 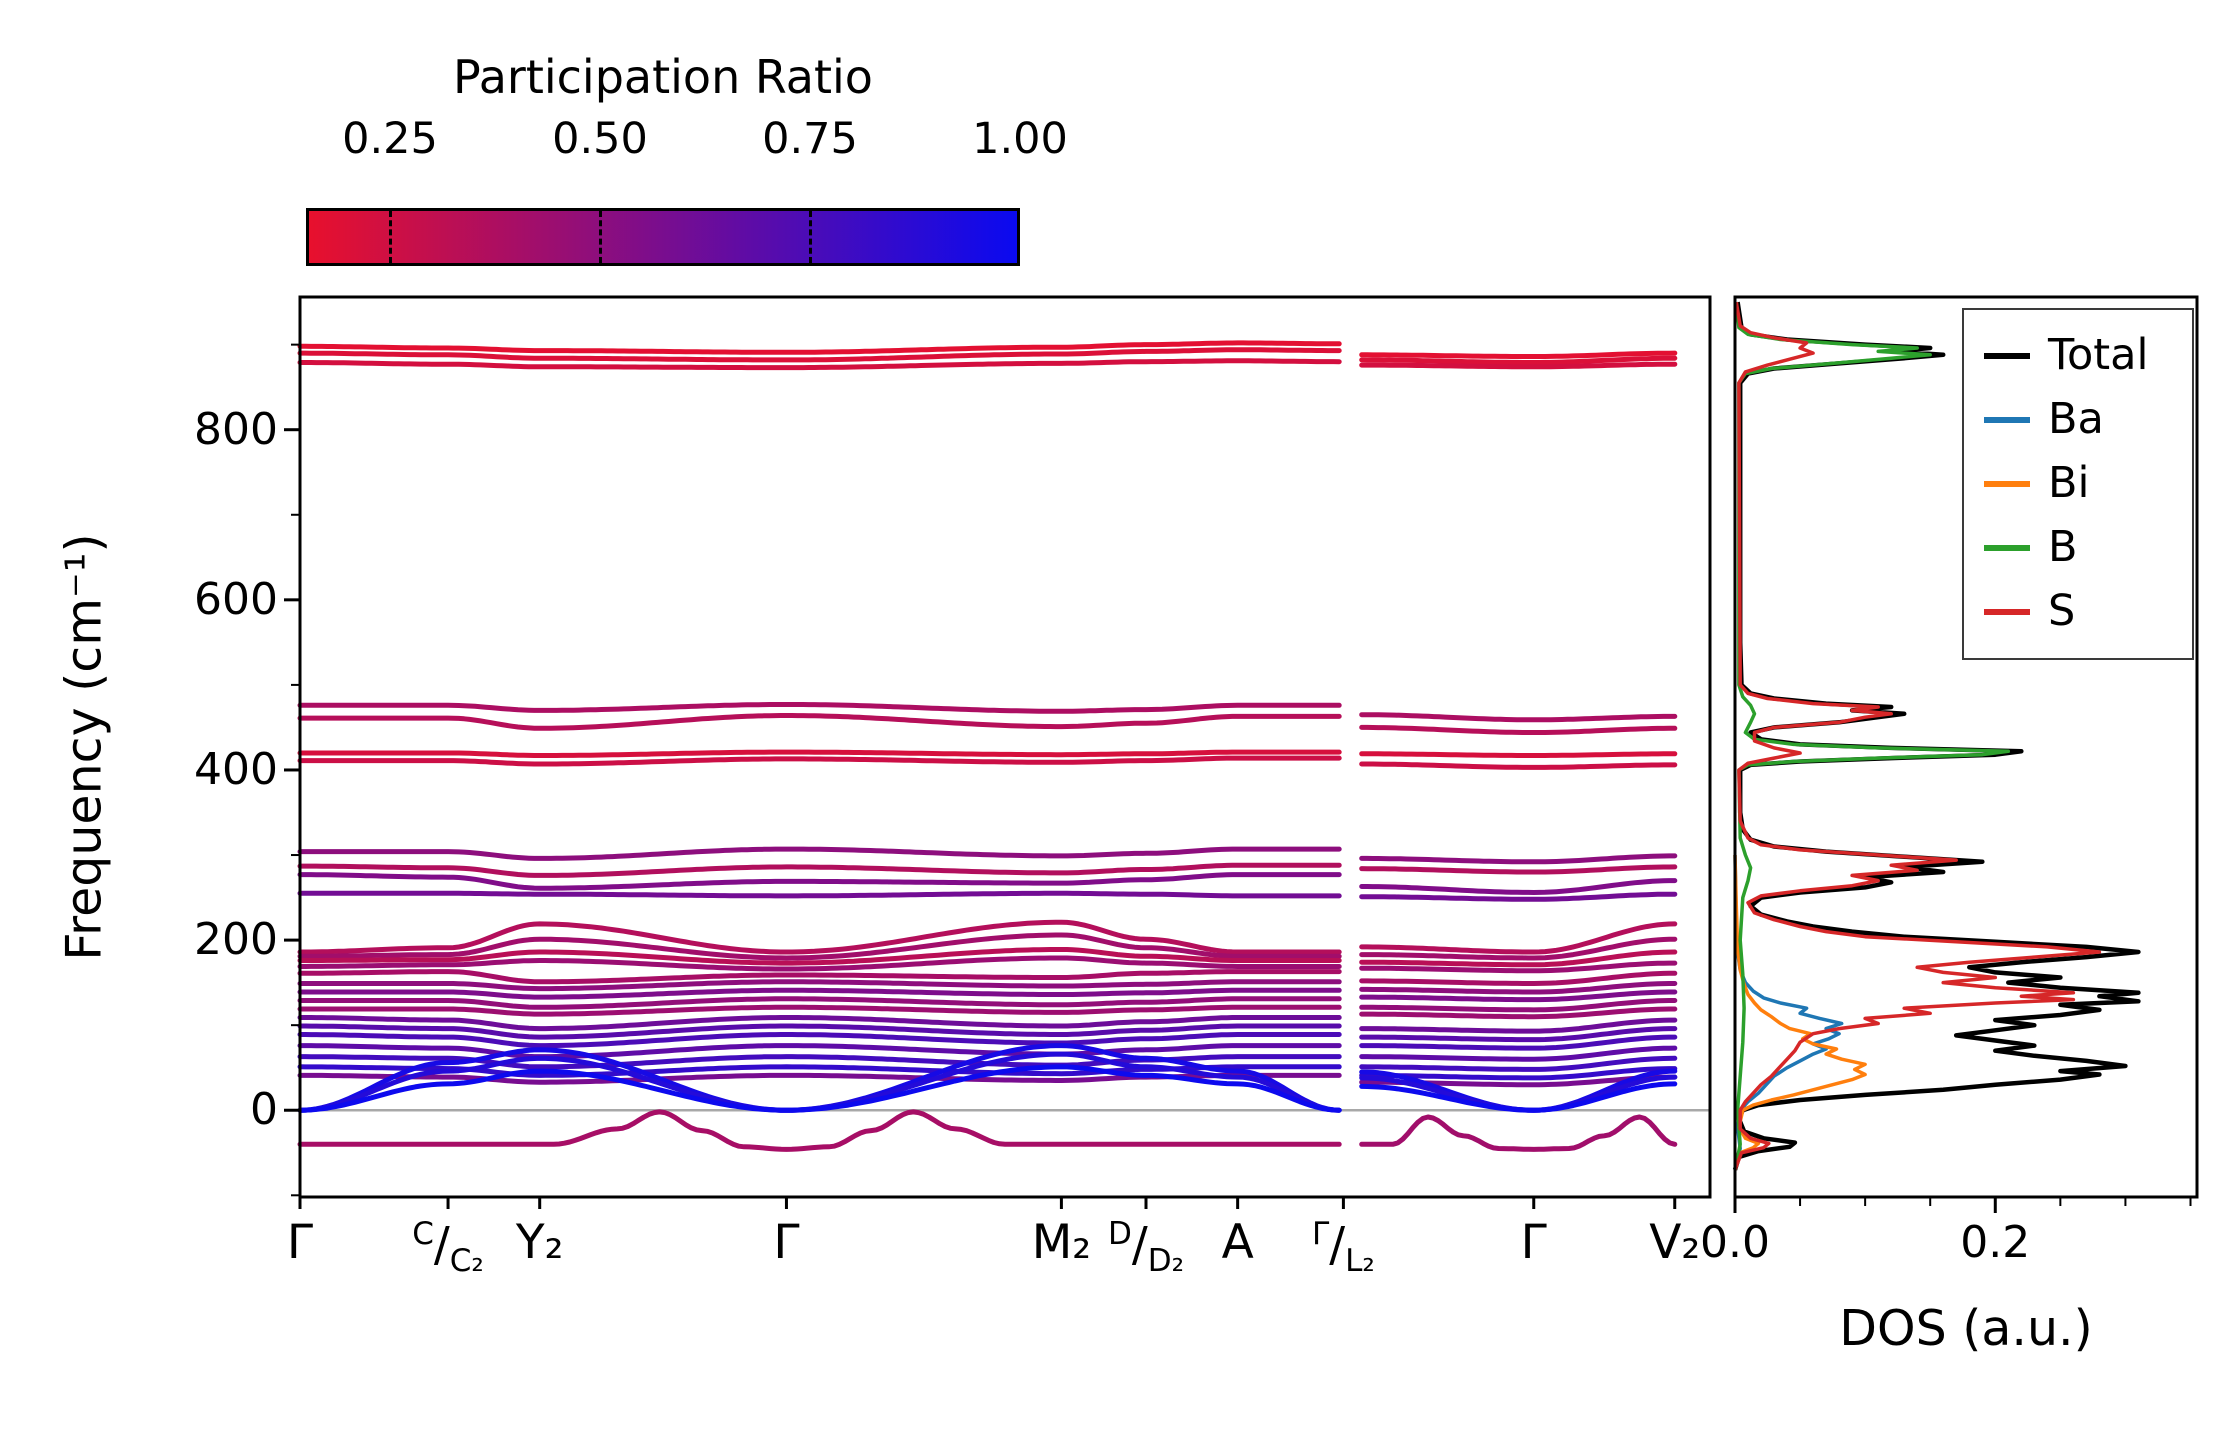 What do you see at coordinates (1675, 1242) in the screenshot?
I see `k-point-label: V₂` at bounding box center [1675, 1242].